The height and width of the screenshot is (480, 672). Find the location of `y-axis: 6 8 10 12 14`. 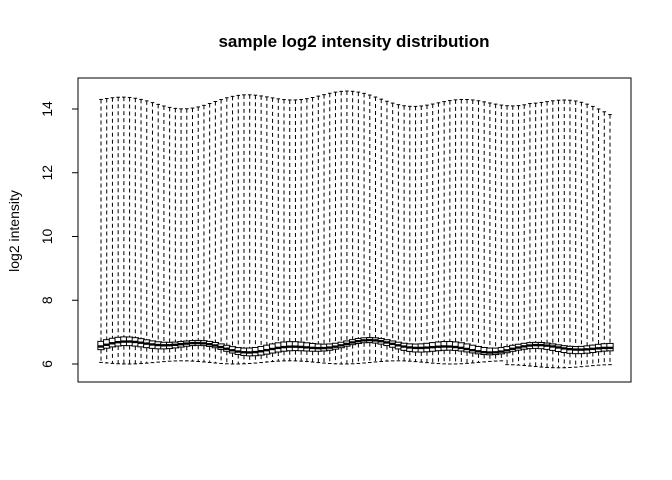

y-axis: 6 8 10 12 14 is located at coordinates (58, 234).